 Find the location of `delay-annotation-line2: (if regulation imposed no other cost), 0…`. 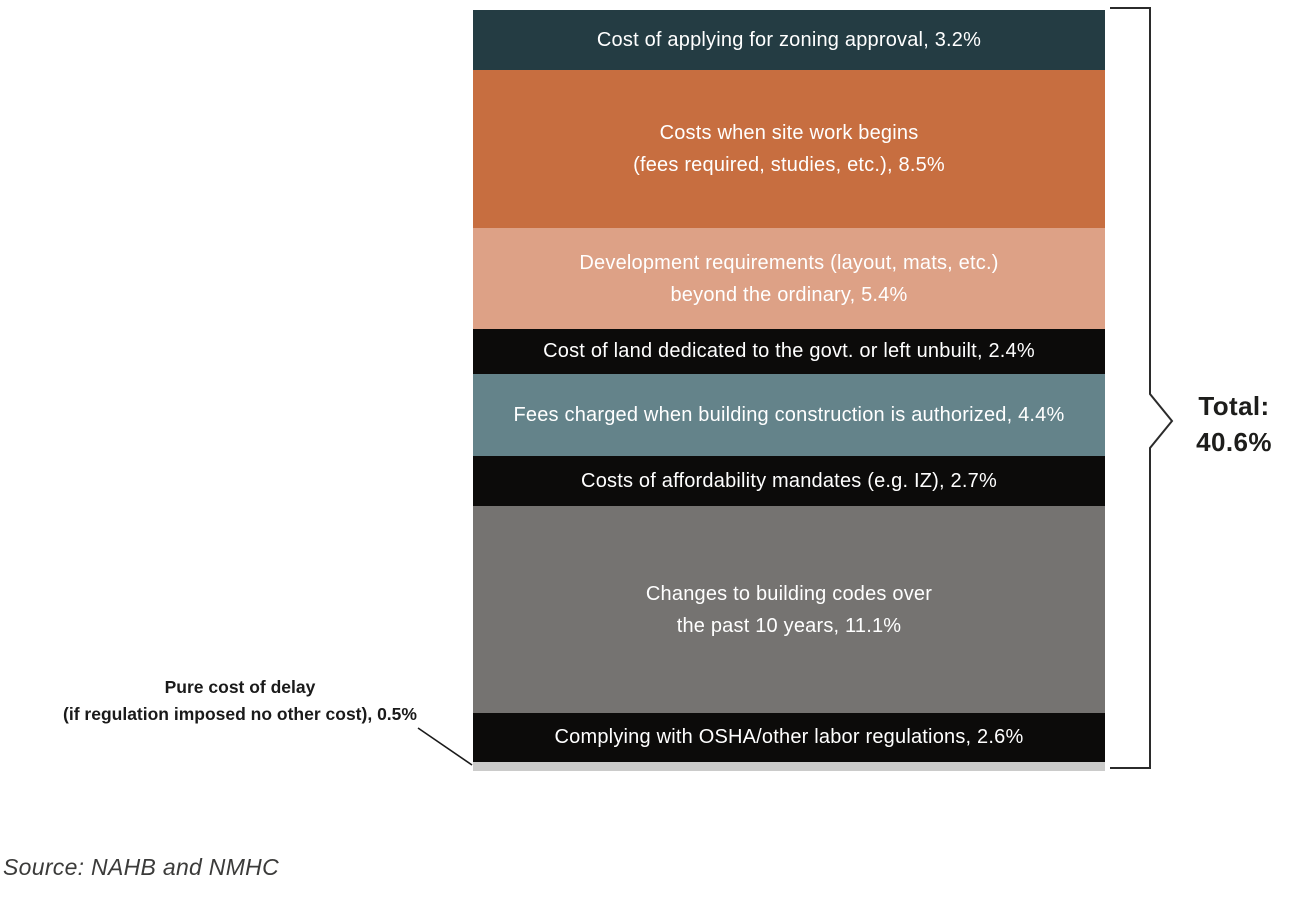

delay-annotation-line2: (if regulation imposed no other cost), 0… is located at coordinates (240, 714).